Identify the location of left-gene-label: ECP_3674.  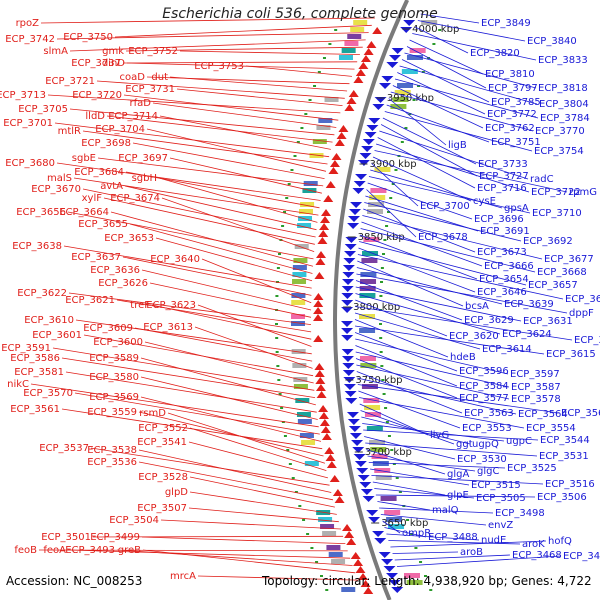
(135, 198).